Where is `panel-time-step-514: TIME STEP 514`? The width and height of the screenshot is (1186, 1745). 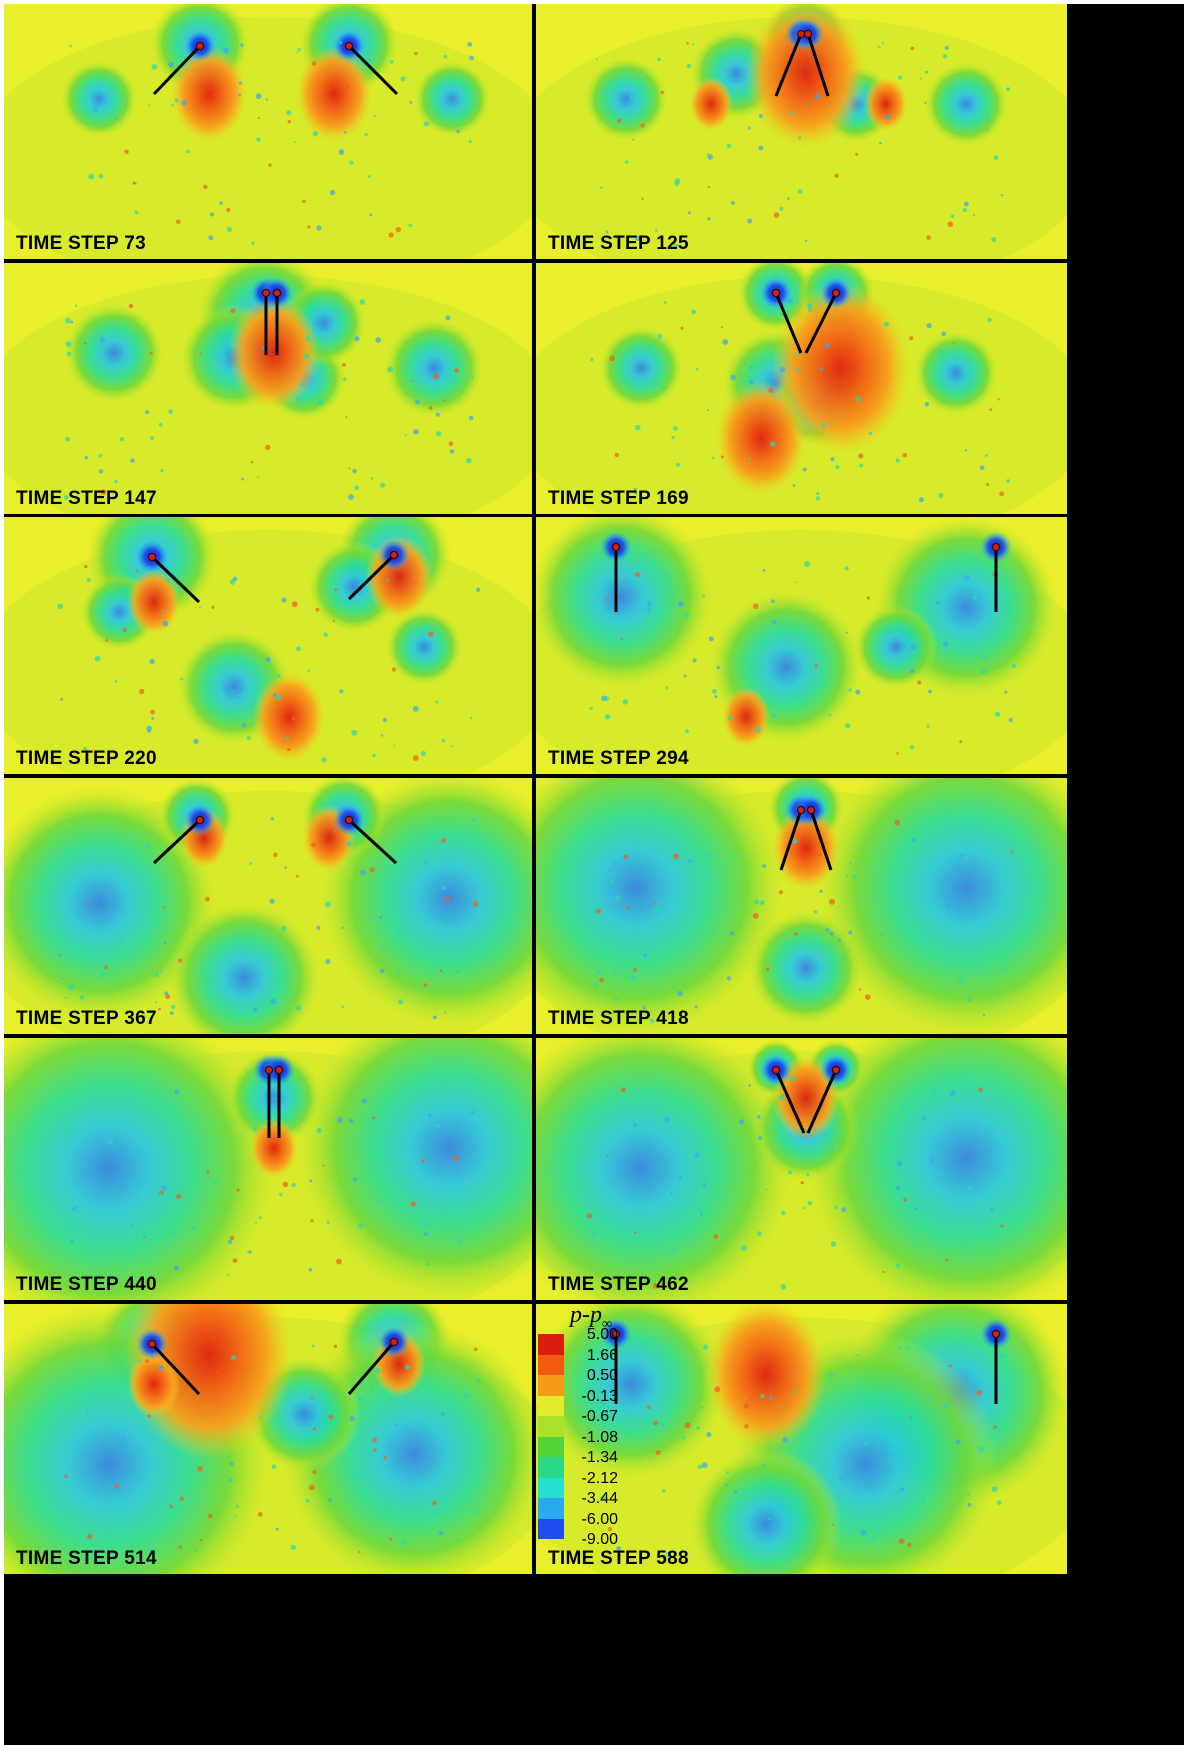
panel-time-step-514: TIME STEP 514 is located at coordinates (268, 1439).